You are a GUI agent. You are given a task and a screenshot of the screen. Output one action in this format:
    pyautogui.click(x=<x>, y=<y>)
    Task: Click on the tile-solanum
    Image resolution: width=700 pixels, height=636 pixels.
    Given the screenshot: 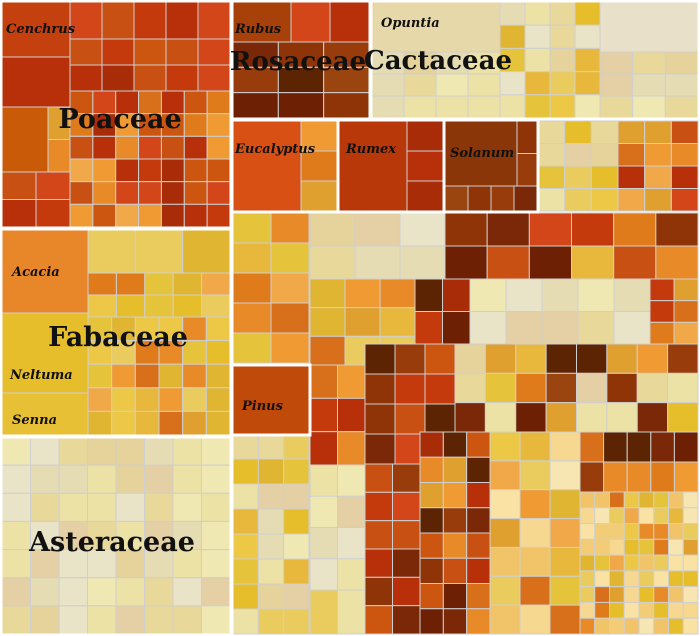 What is the action you would take?
    pyautogui.click(x=481, y=153)
    